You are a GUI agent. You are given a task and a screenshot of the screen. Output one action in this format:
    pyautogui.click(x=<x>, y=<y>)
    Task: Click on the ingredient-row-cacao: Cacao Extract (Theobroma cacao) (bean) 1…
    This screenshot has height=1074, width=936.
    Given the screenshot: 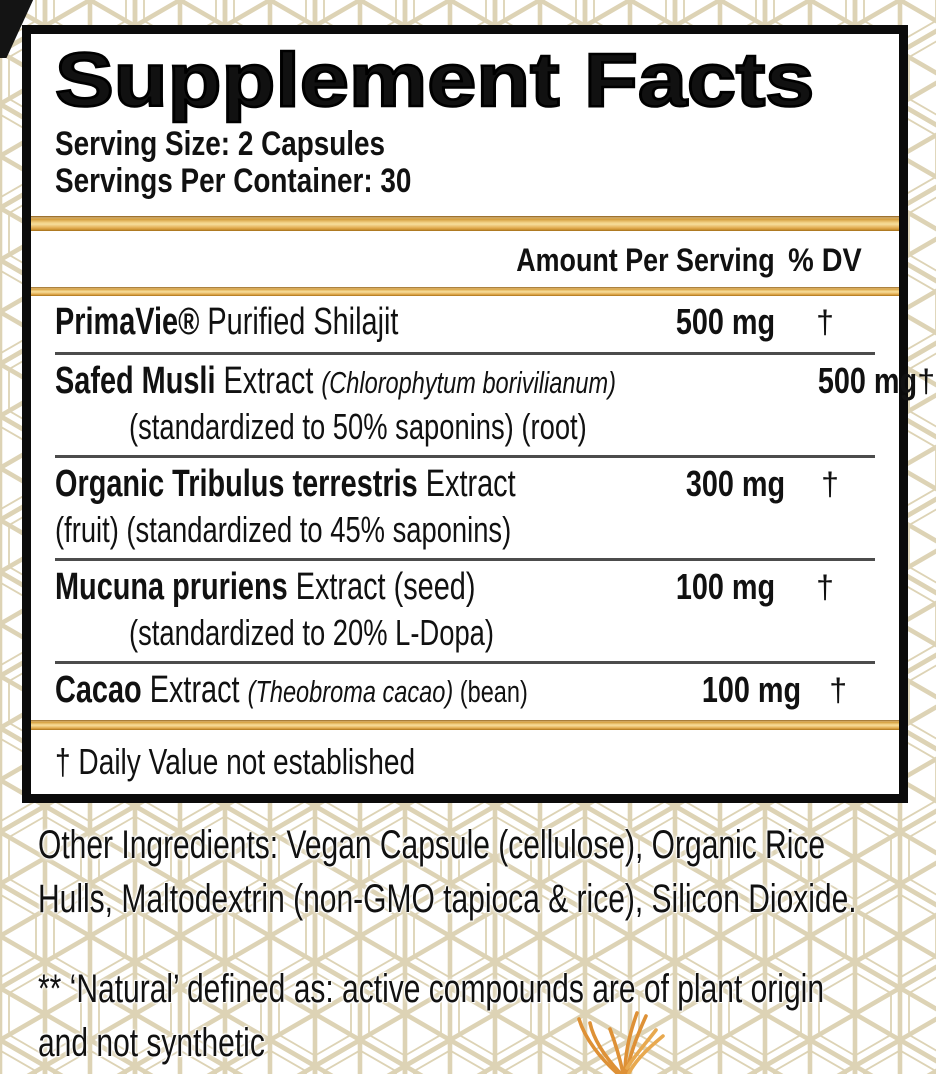 What is the action you would take?
    pyautogui.click(x=465, y=690)
    